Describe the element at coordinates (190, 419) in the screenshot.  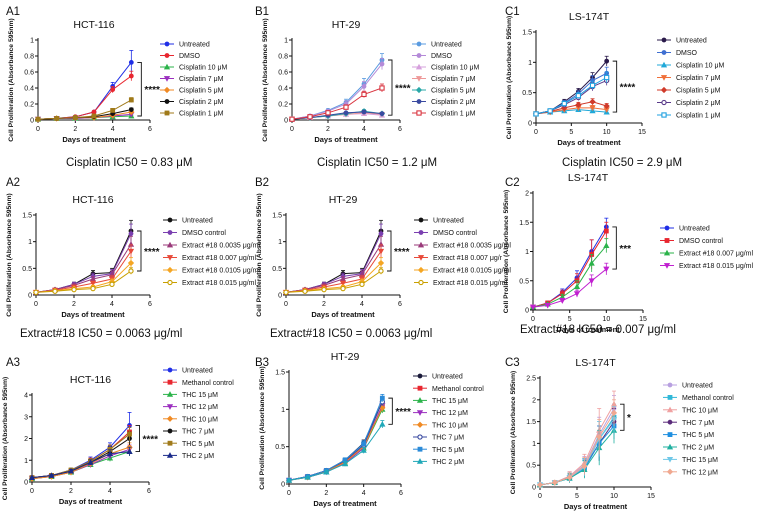
I see `legend-entry-a3-4: THC 10 μM` at that location.